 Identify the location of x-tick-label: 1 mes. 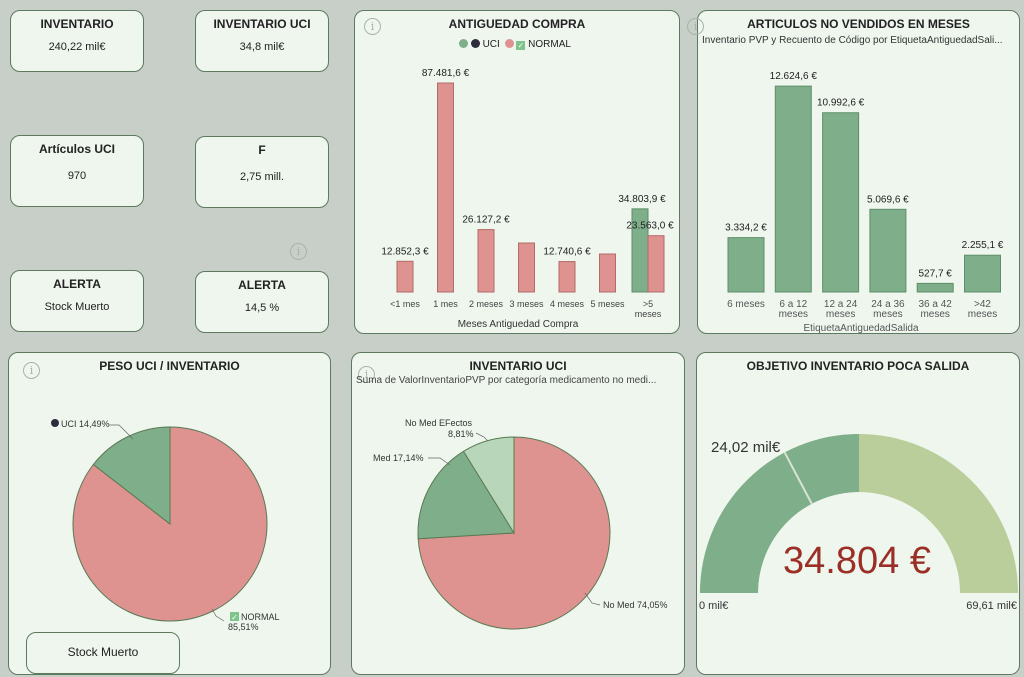
(445, 304).